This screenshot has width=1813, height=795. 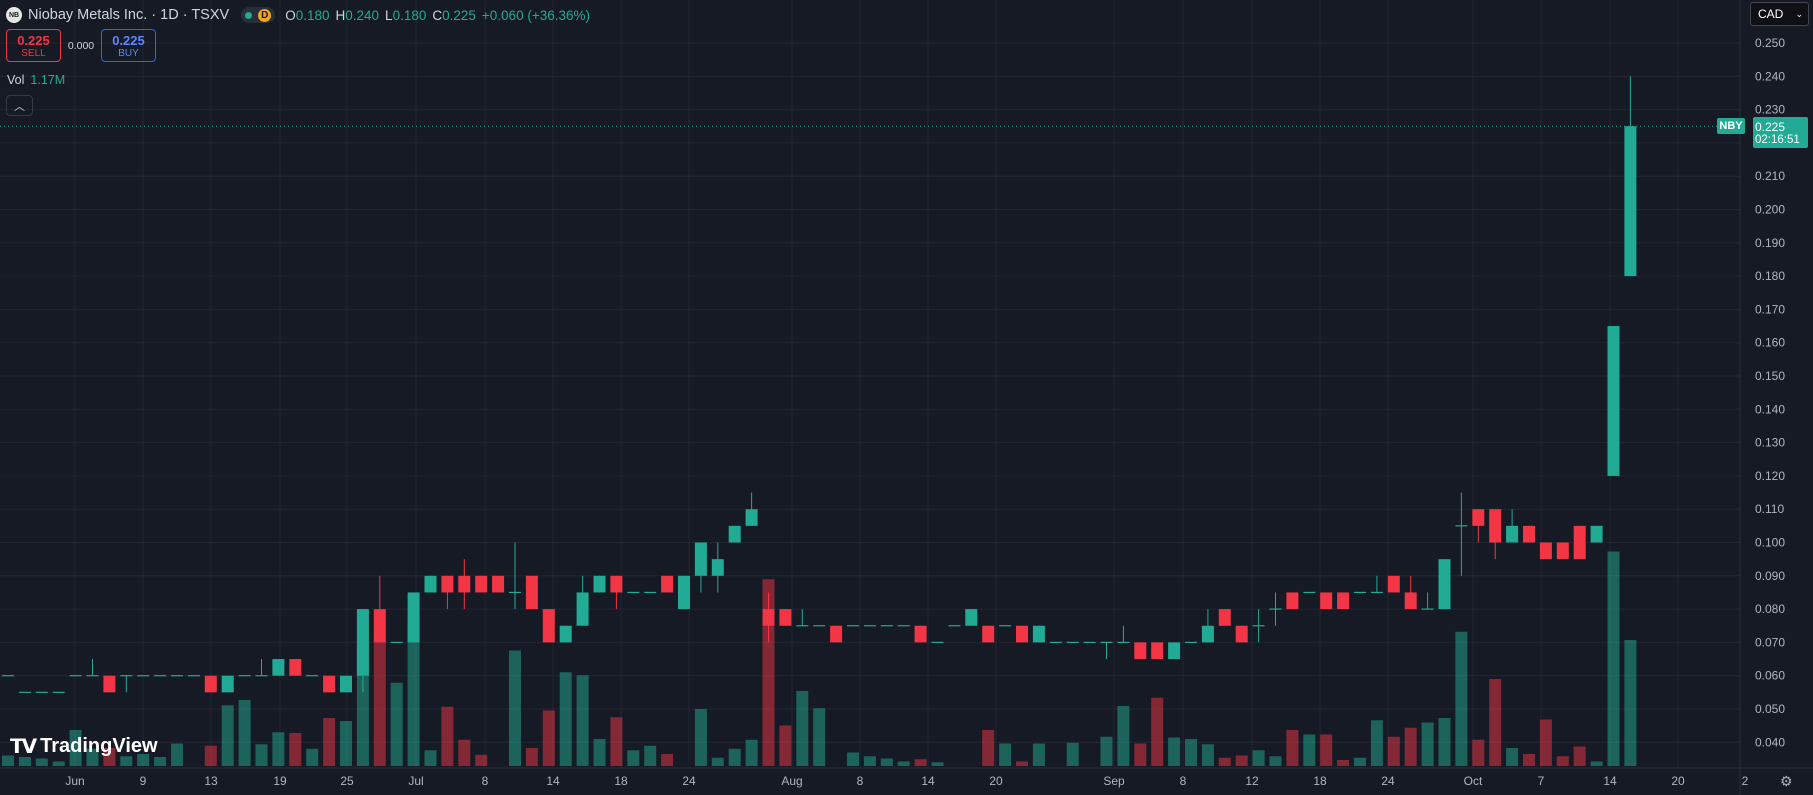 I want to click on chevron-up-icon: ︿, so click(x=19, y=106).